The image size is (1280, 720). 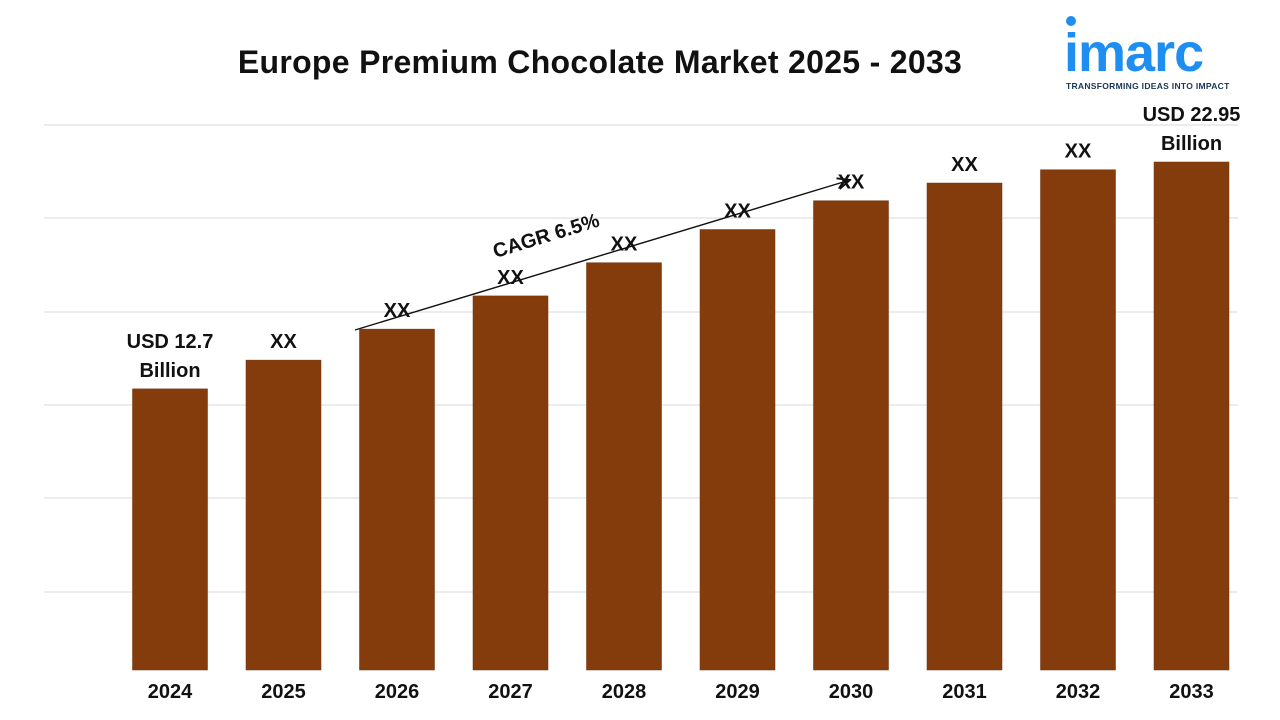 What do you see at coordinates (964, 165) in the screenshot?
I see `data-label-2031: XX` at bounding box center [964, 165].